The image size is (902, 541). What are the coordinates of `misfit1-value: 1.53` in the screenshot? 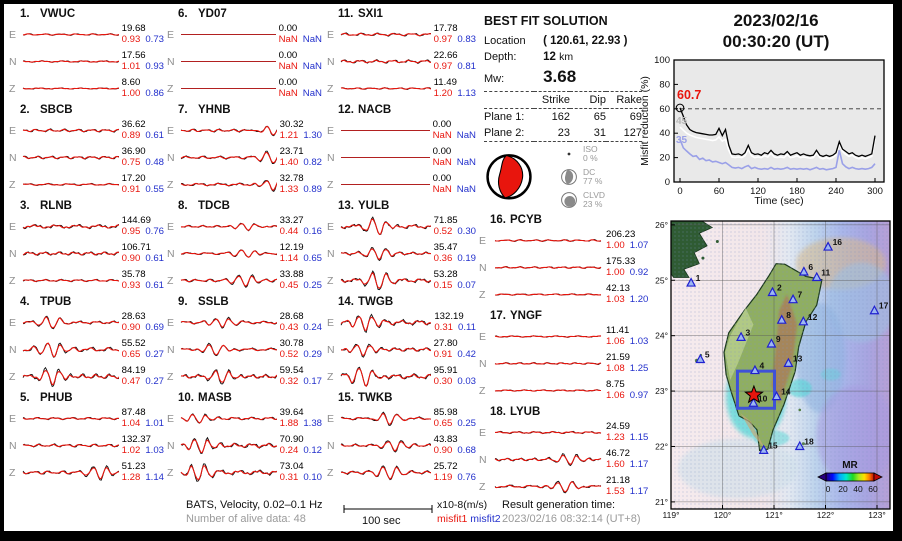 It's located at (615, 491).